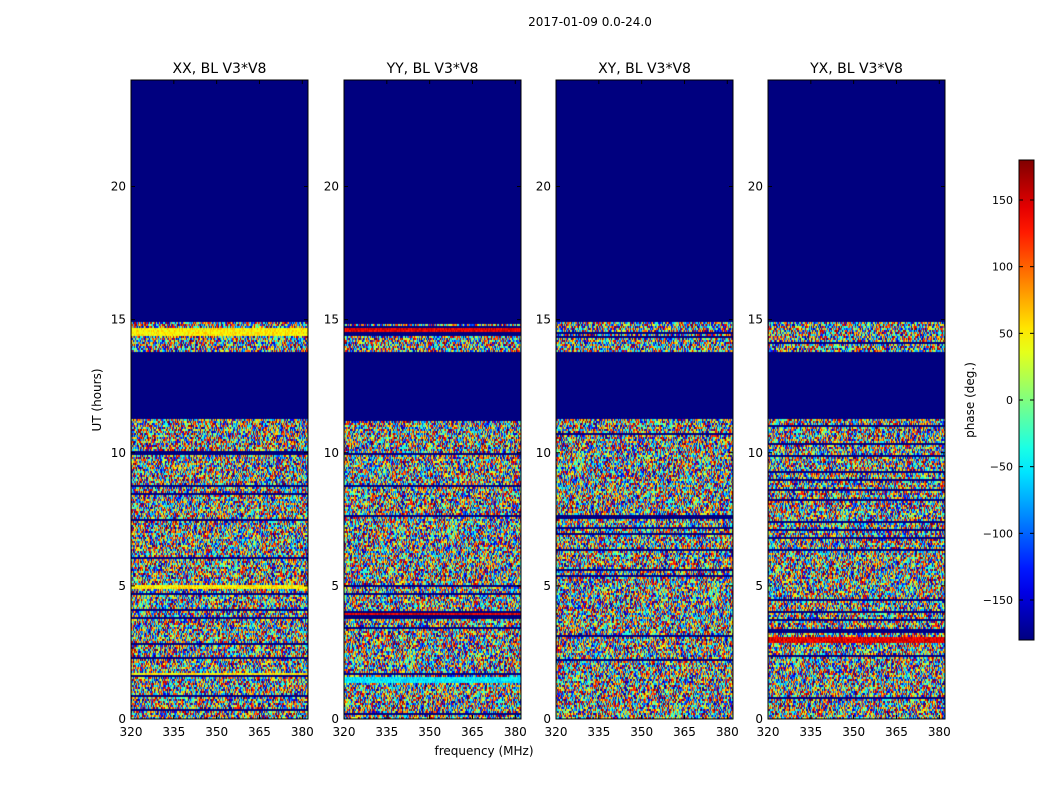 This screenshot has width=1050, height=800. I want to click on panel-title: YX, BL V3*V8, so click(856, 69).